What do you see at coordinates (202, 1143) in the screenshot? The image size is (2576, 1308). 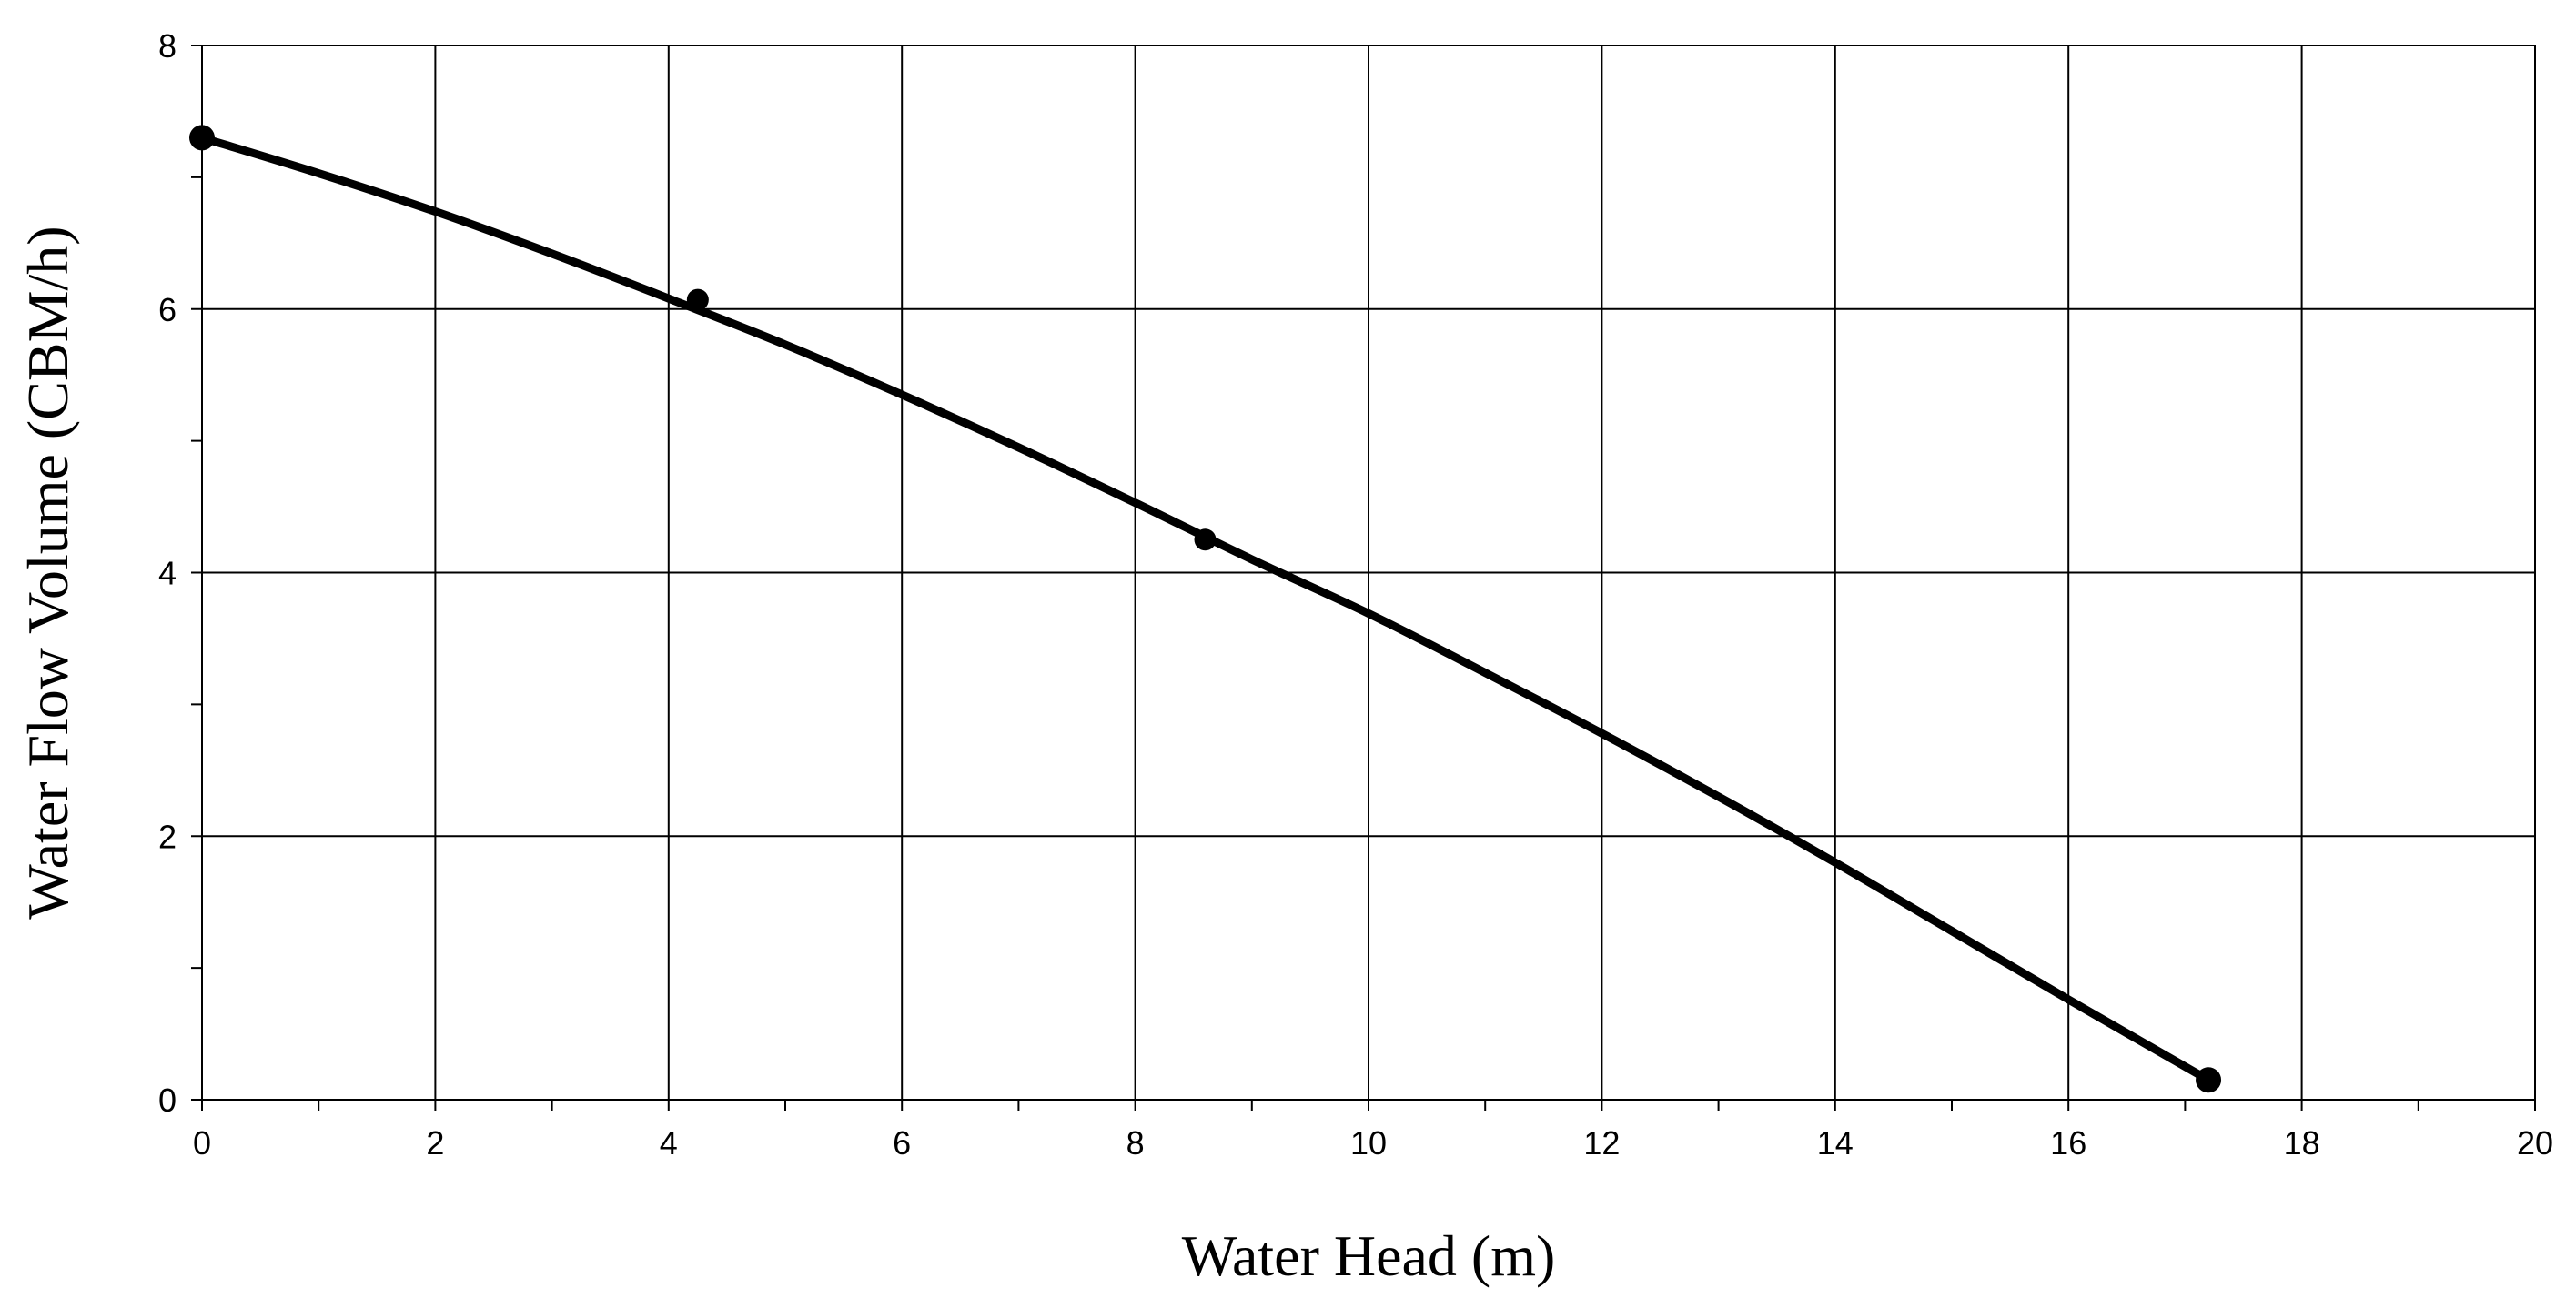 I see `x-tick-label: 0` at bounding box center [202, 1143].